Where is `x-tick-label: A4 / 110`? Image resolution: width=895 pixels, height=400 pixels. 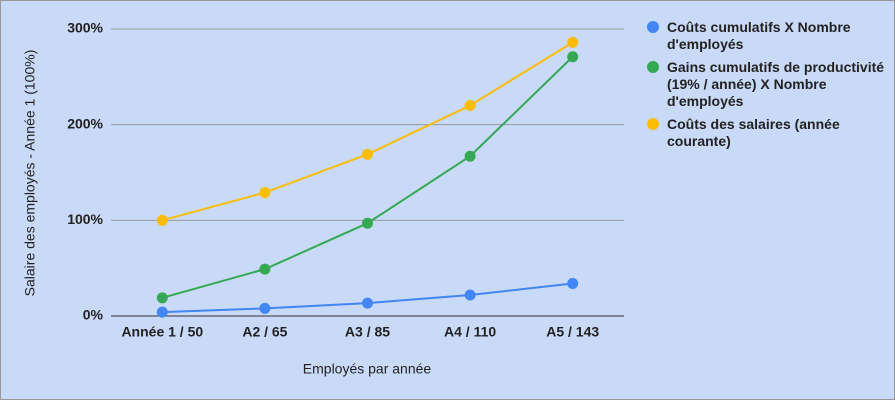
x-tick-label: A4 / 110 is located at coordinates (470, 332).